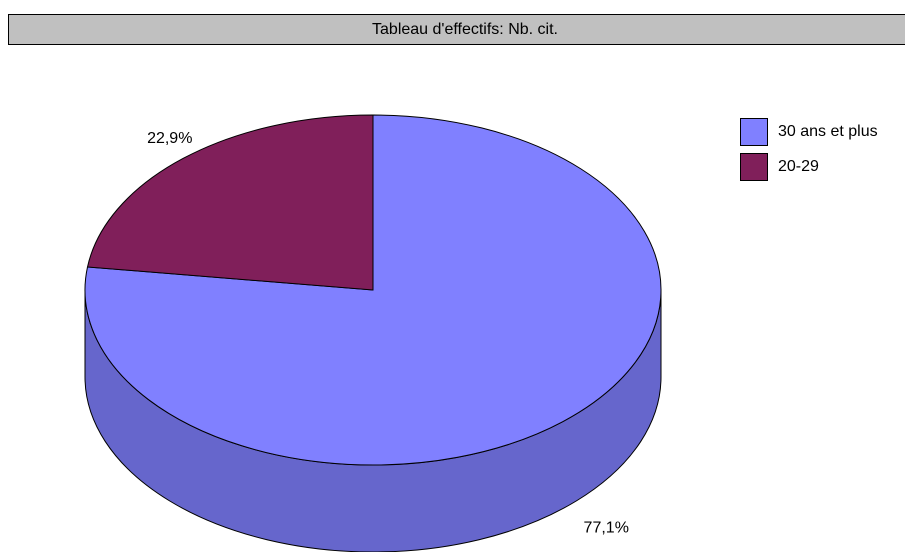 The width and height of the screenshot is (905, 552). I want to click on pie-slice, so click(230, 202).